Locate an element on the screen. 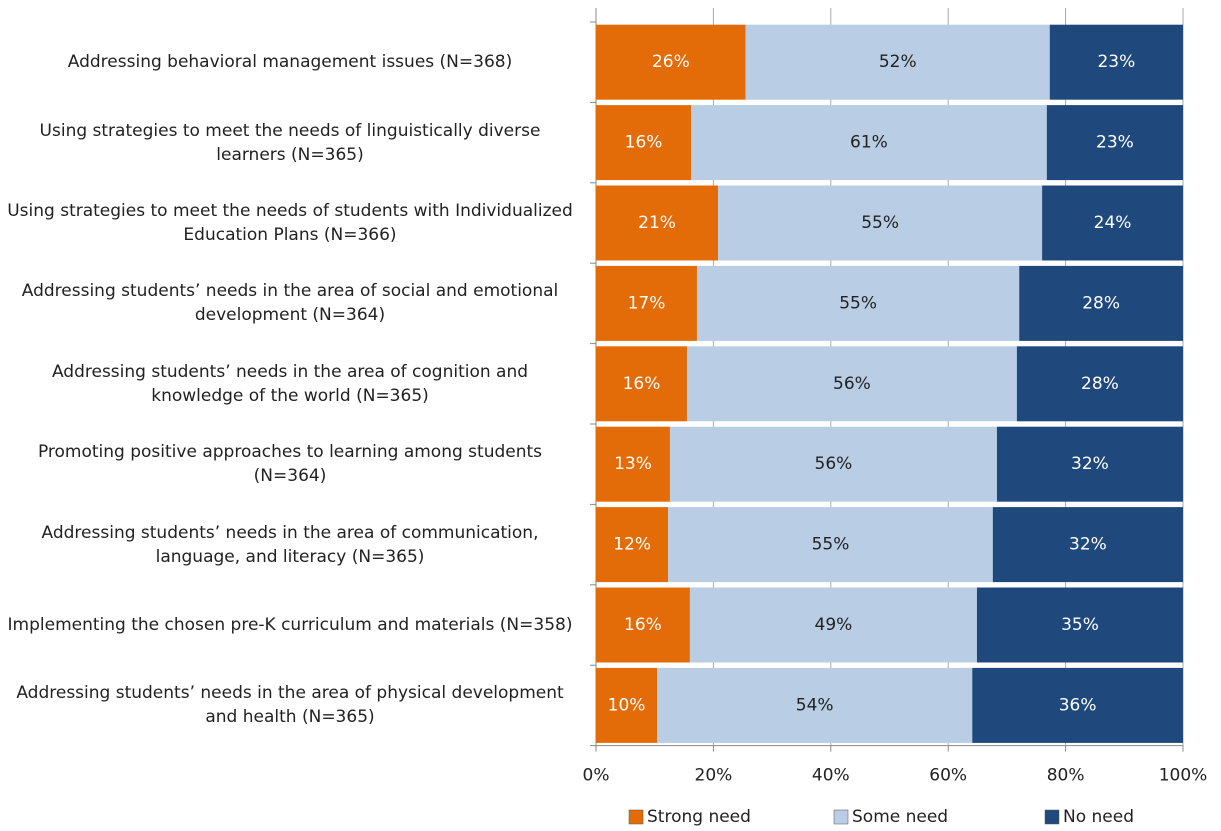  data-label: 36% is located at coordinates (1078, 705).